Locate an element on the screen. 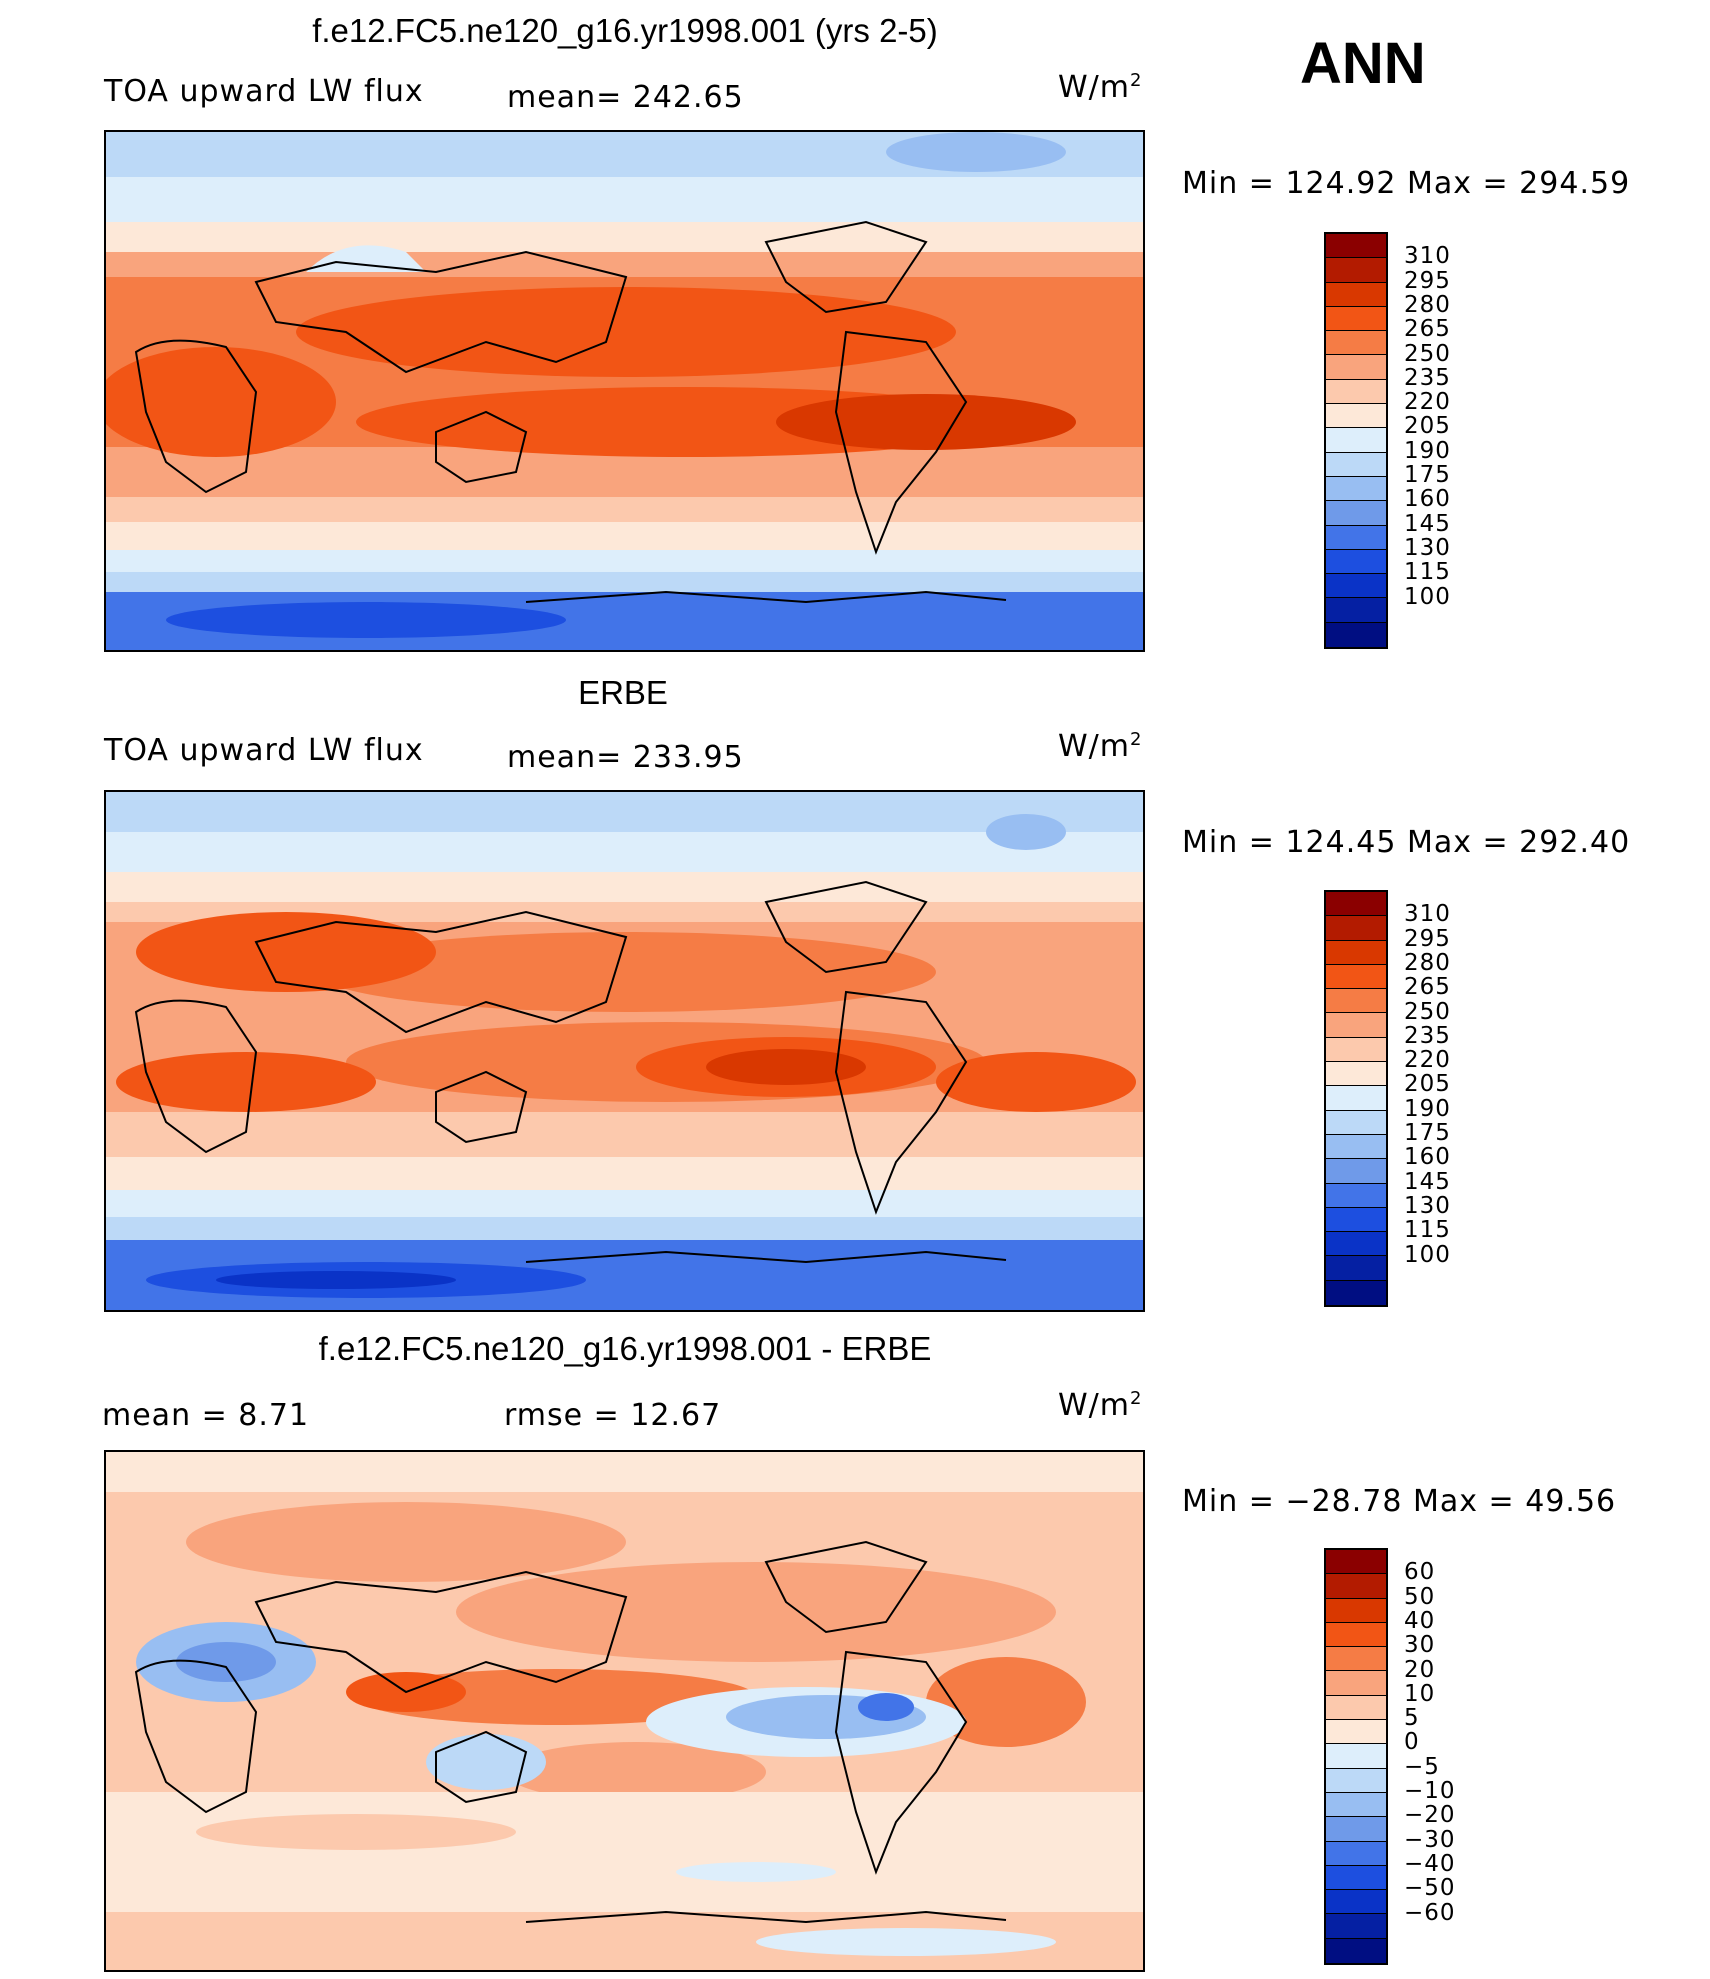 Image resolution: width=1710 pixels, height=1979 pixels. colorbar-tick-label: 10 is located at coordinates (1420, 1693).